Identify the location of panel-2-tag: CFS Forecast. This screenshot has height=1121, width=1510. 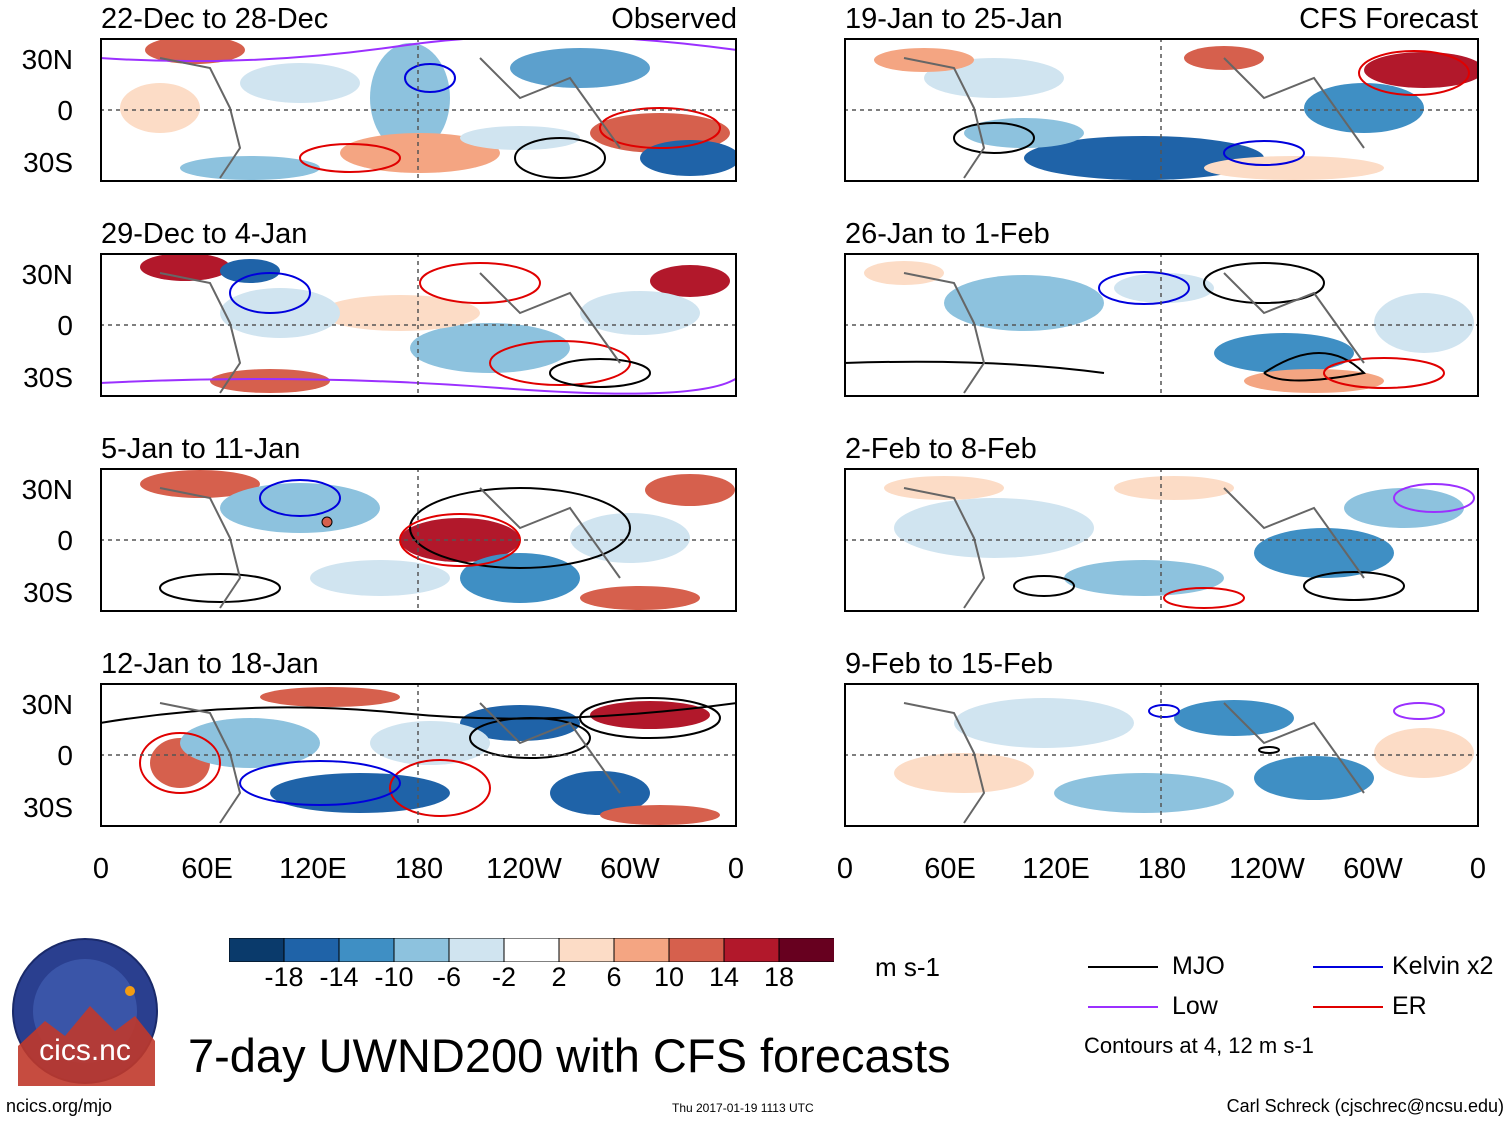
(1388, 19).